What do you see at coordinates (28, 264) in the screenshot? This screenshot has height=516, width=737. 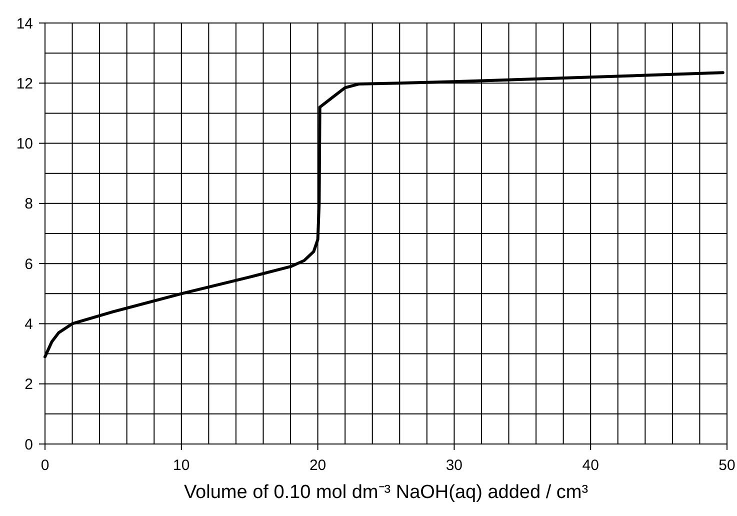 I see `y-tick-label: 6` at bounding box center [28, 264].